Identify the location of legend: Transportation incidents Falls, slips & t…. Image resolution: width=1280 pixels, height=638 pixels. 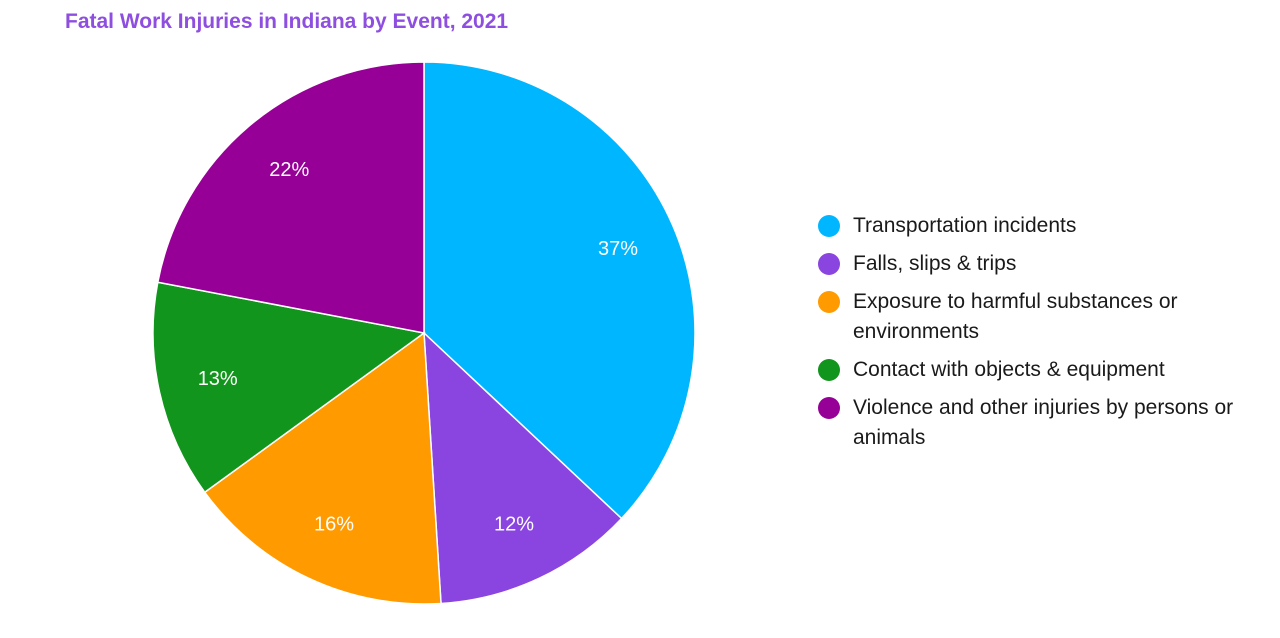
(1038, 336).